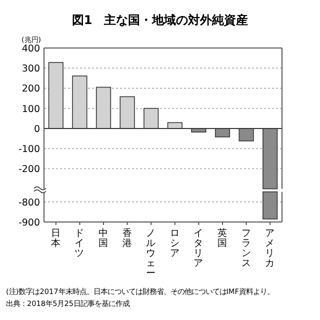 This screenshot has height=320, width=320. Describe the element at coordinates (160, 20) in the screenshot. I see `chart-title: 図1 主な国・地域の対外純資産` at that location.